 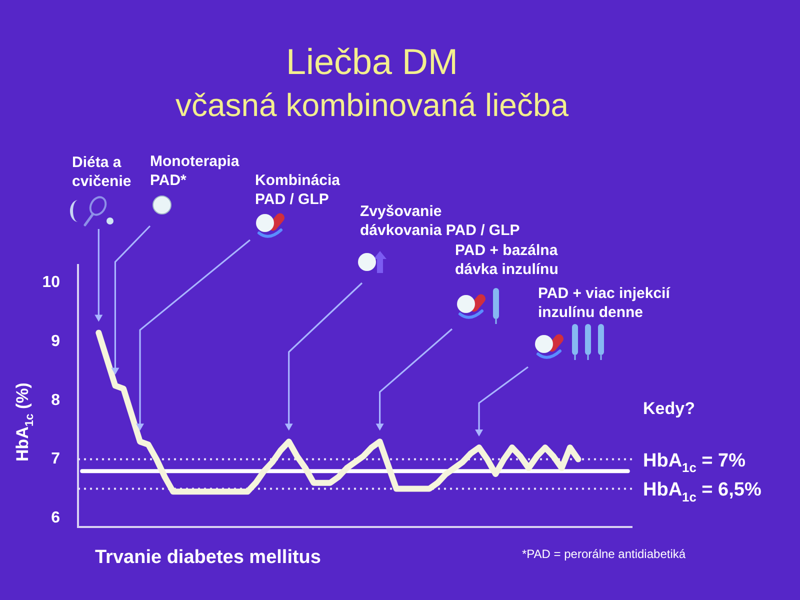 What do you see at coordinates (372, 61) in the screenshot?
I see `chart-title: Liečba DM` at bounding box center [372, 61].